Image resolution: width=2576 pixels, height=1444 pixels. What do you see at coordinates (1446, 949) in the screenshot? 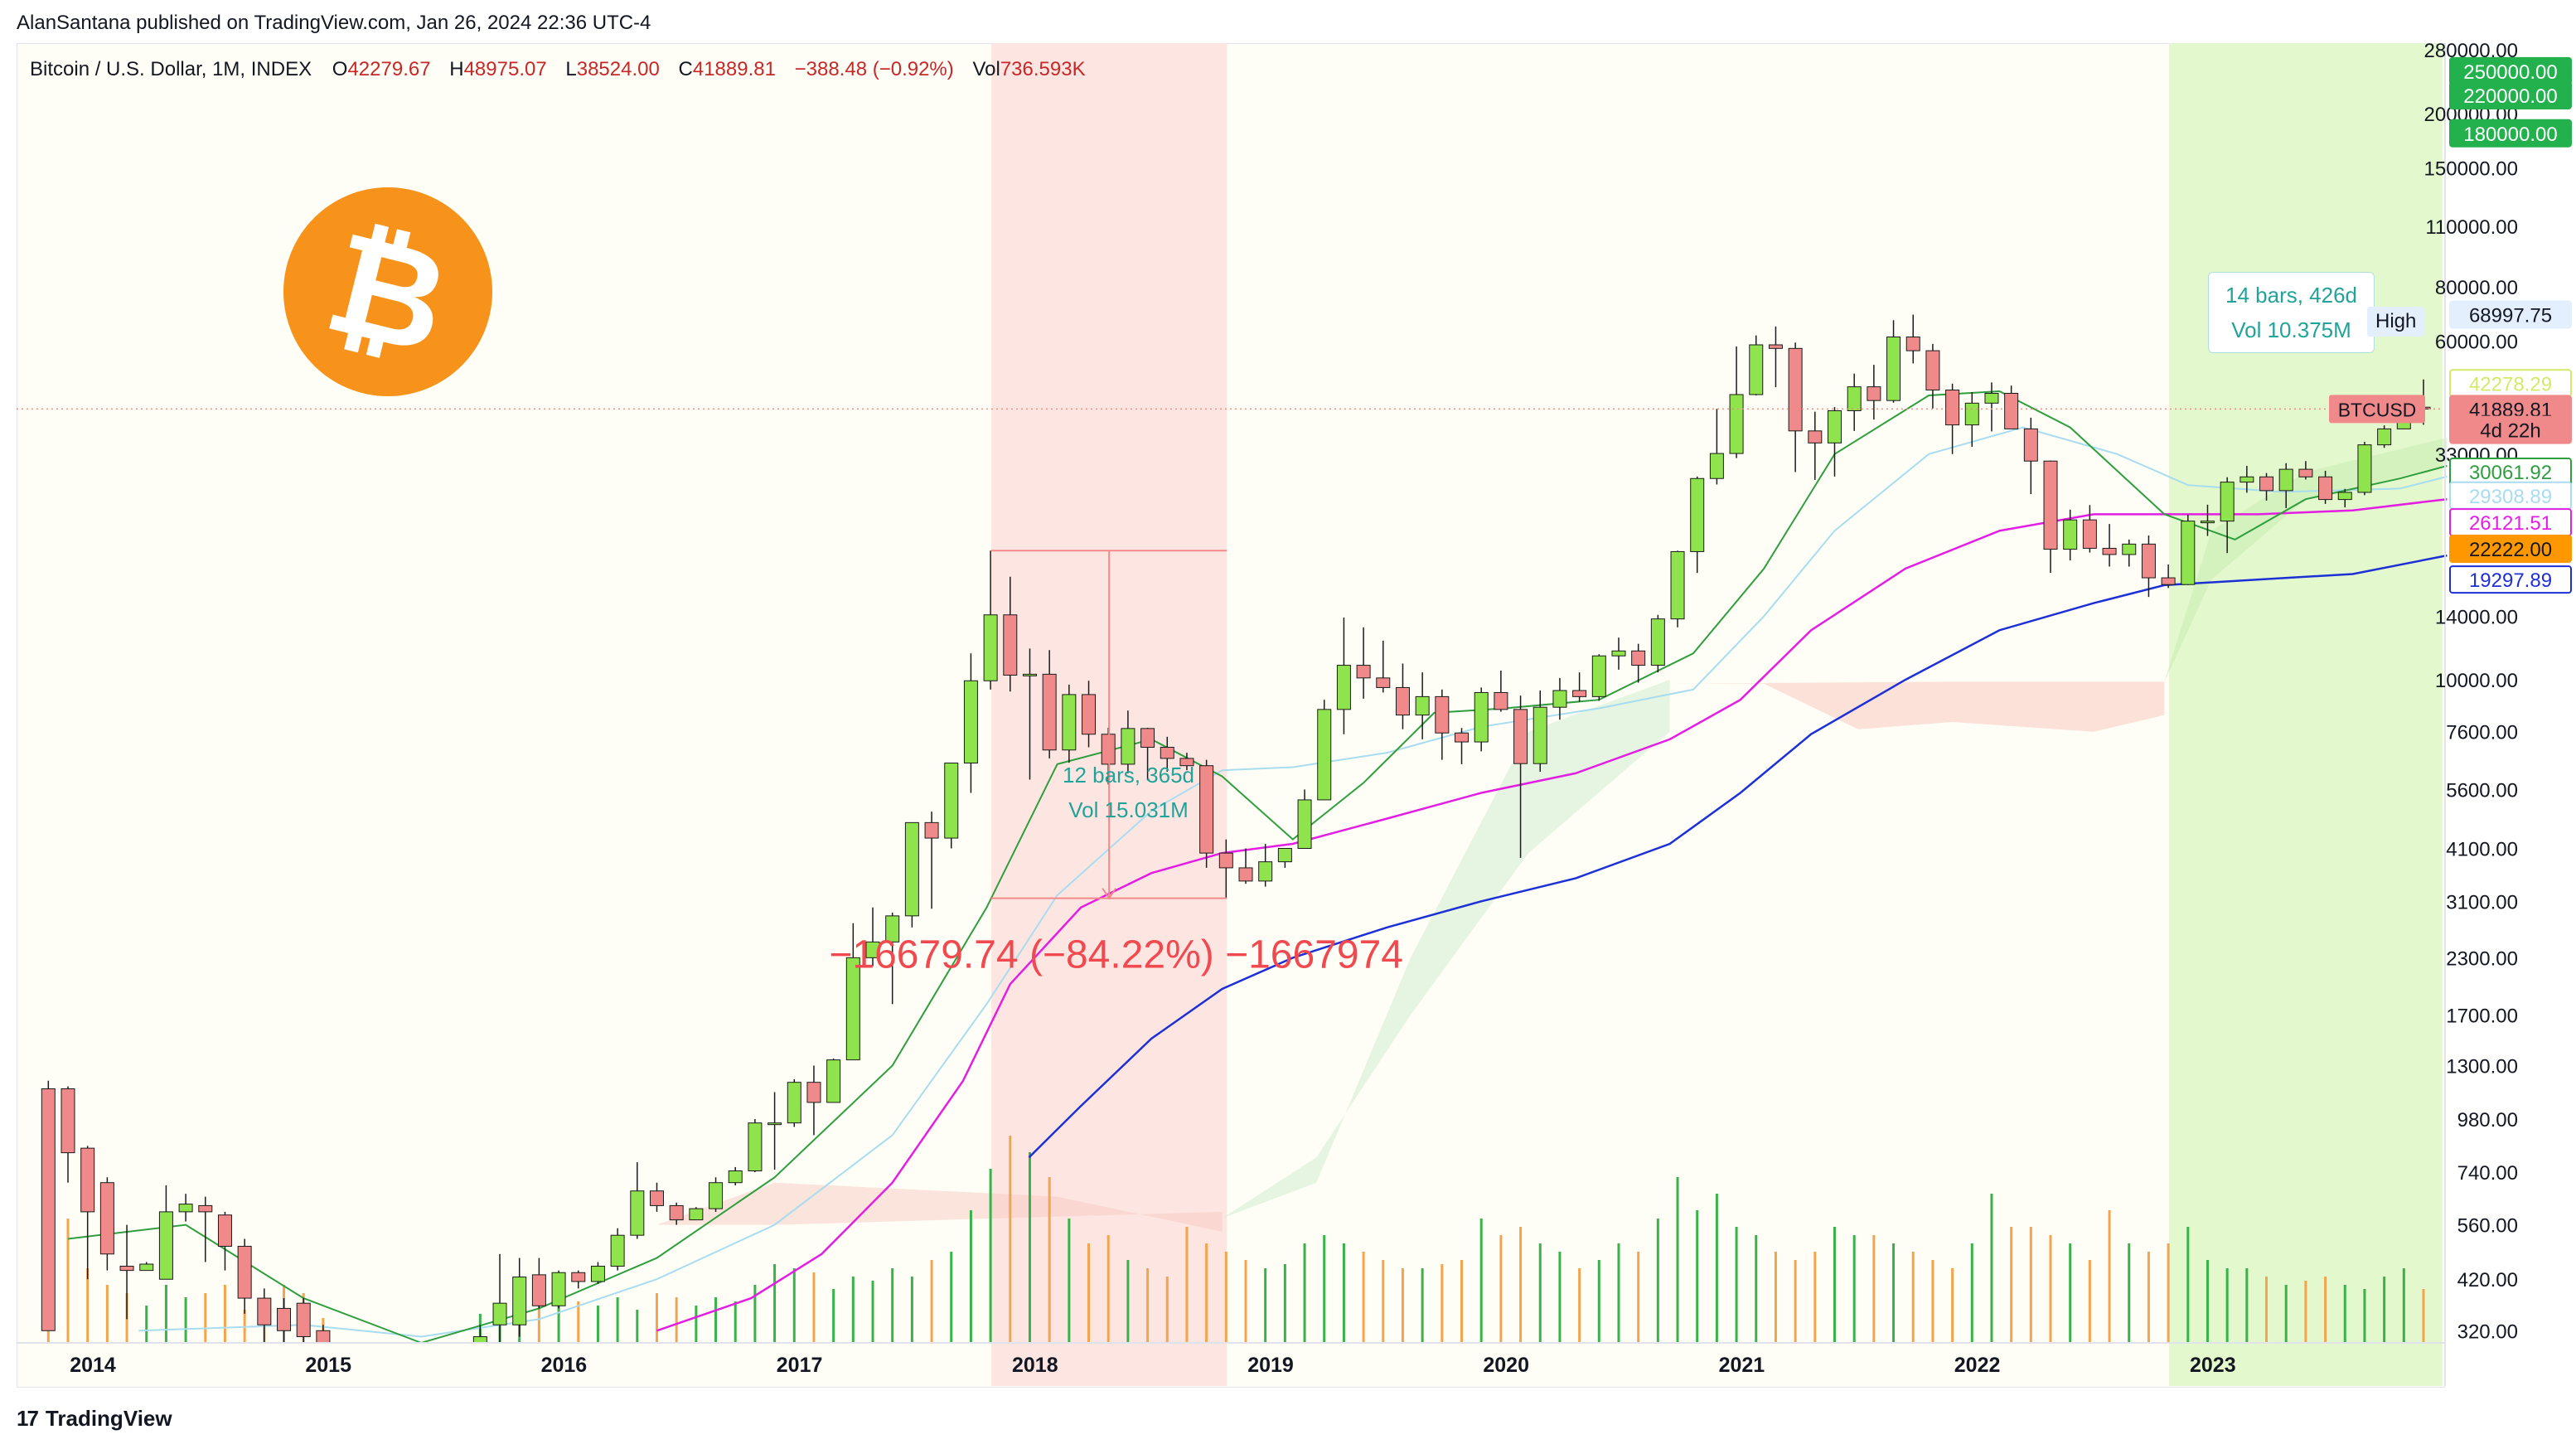
I see `cloud-bullish-2019` at bounding box center [1446, 949].